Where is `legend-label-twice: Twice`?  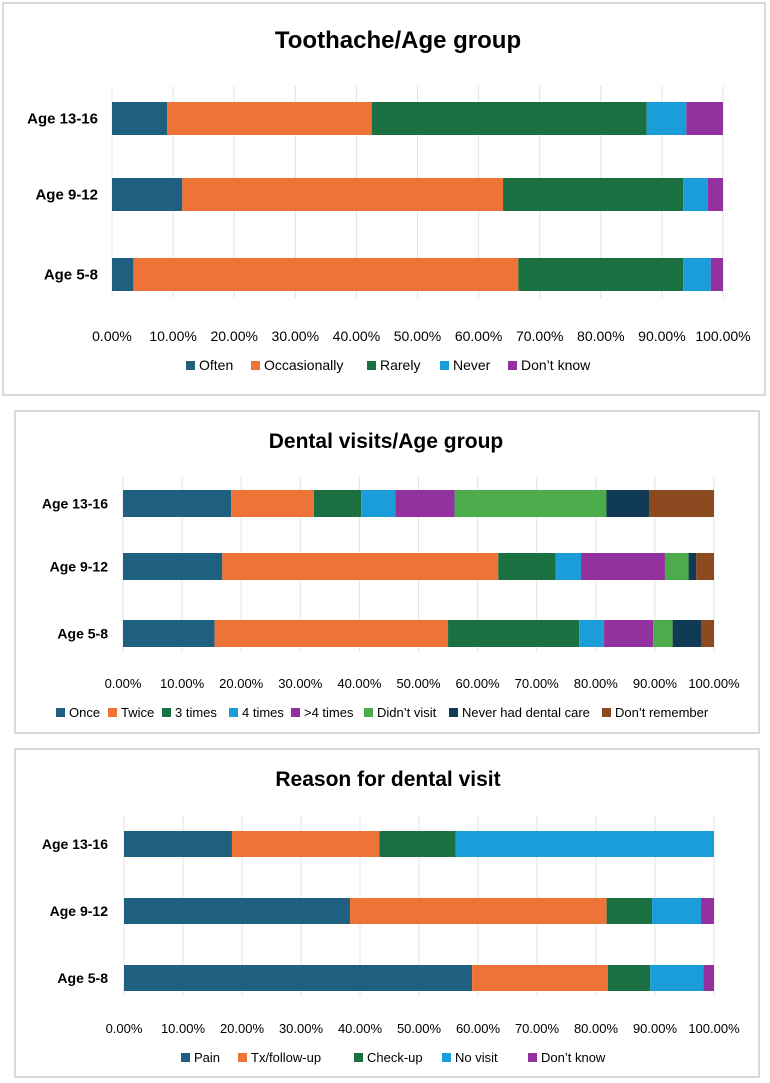
legend-label-twice: Twice is located at coordinates (137, 712).